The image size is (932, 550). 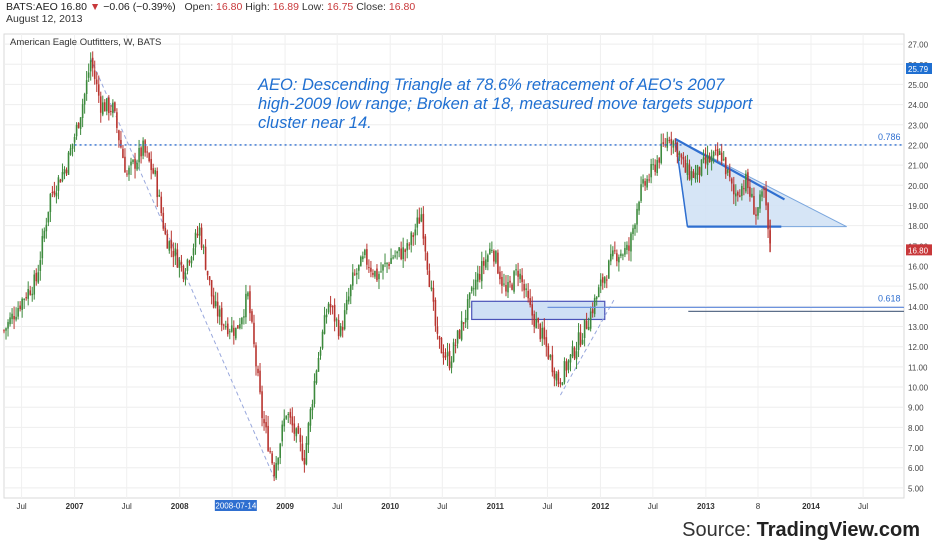 What do you see at coordinates (706, 506) in the screenshot?
I see `x-tick-label: 2013` at bounding box center [706, 506].